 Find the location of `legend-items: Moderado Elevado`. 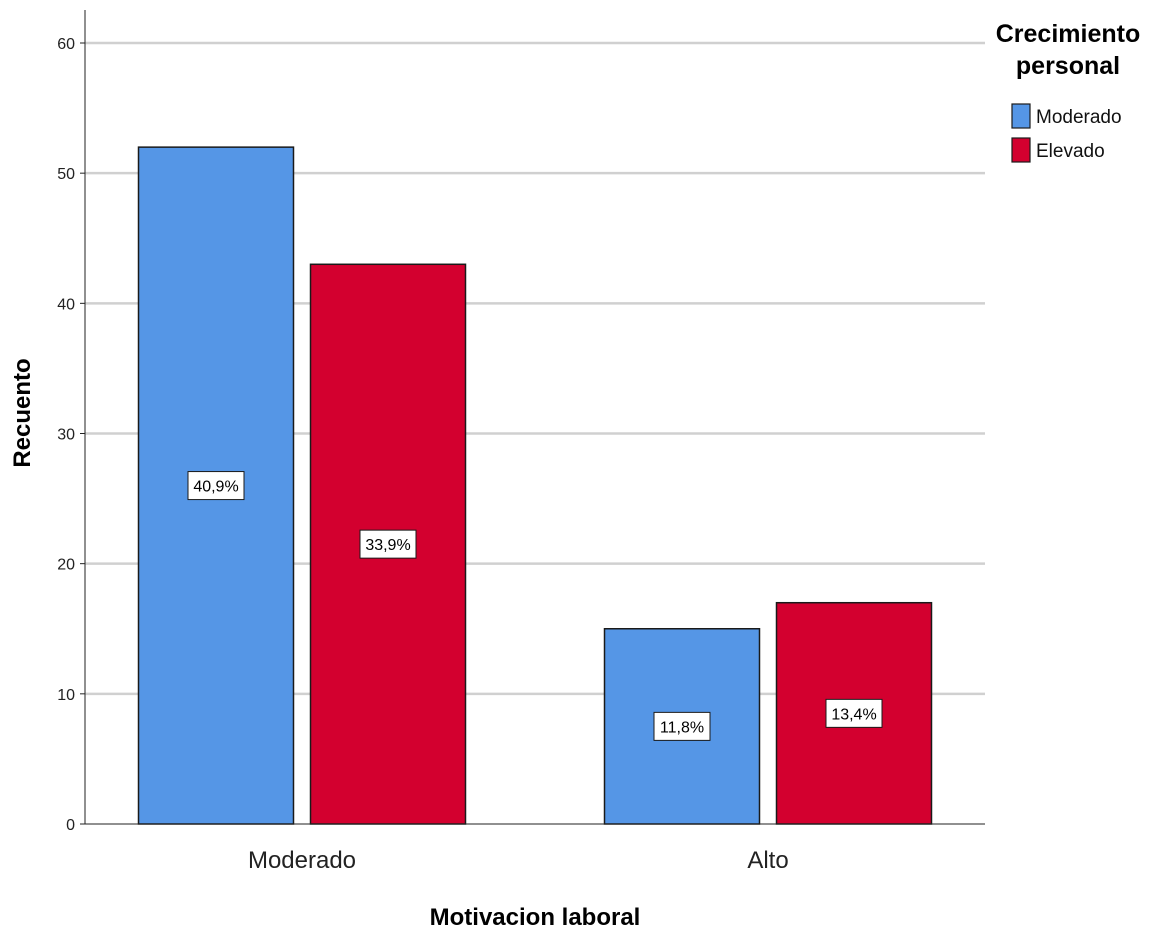

legend-items: Moderado Elevado is located at coordinates (1066, 133).